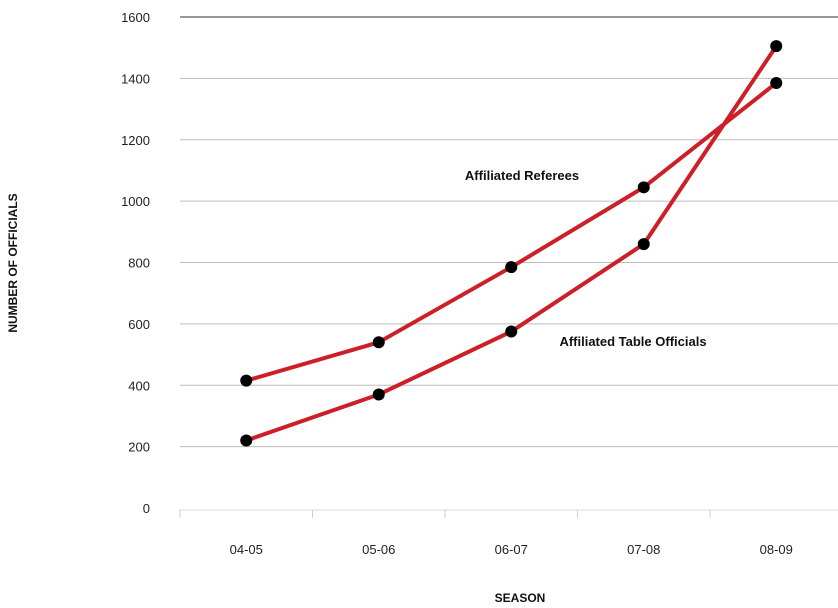 The image size is (838, 608). I want to click on y-tick-label-1200: 1200, so click(135, 140).